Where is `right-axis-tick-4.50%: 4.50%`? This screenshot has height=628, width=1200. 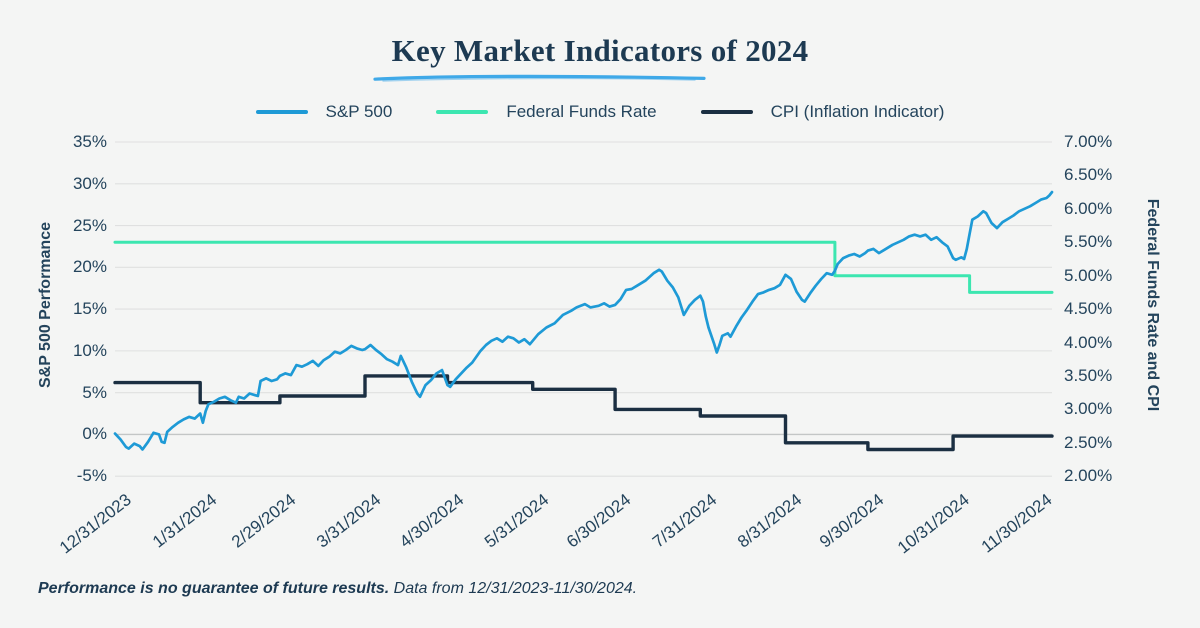 right-axis-tick-4.50%: 4.50% is located at coordinates (1088, 309).